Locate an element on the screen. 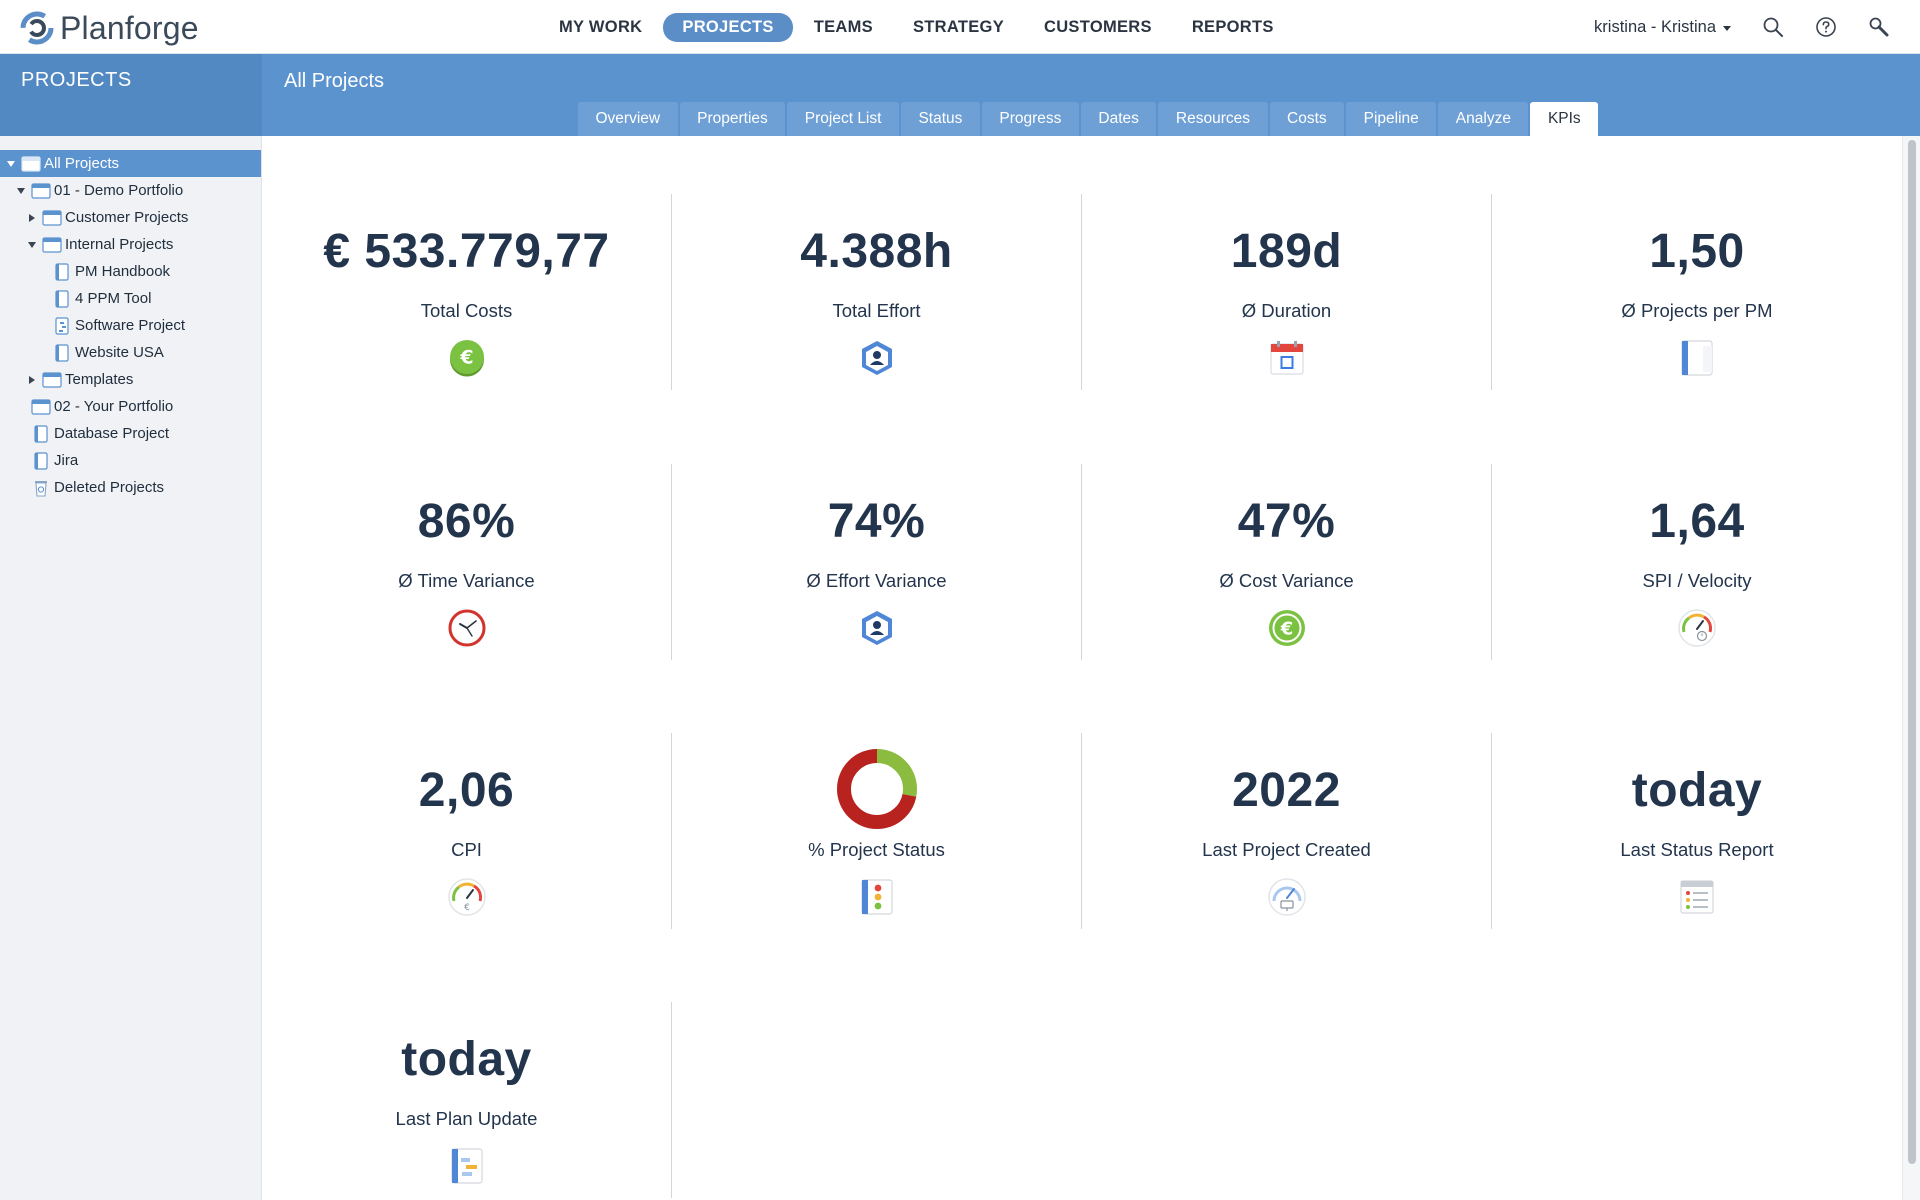  kpi-last-plan-update: today Last Plan Update is located at coordinates (467, 1100).